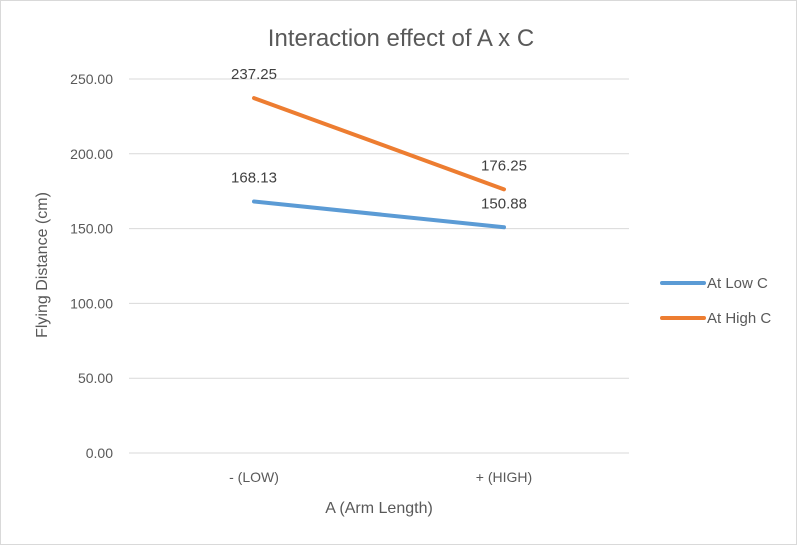  I want to click on y-tick-label: 50.00, so click(95, 378).